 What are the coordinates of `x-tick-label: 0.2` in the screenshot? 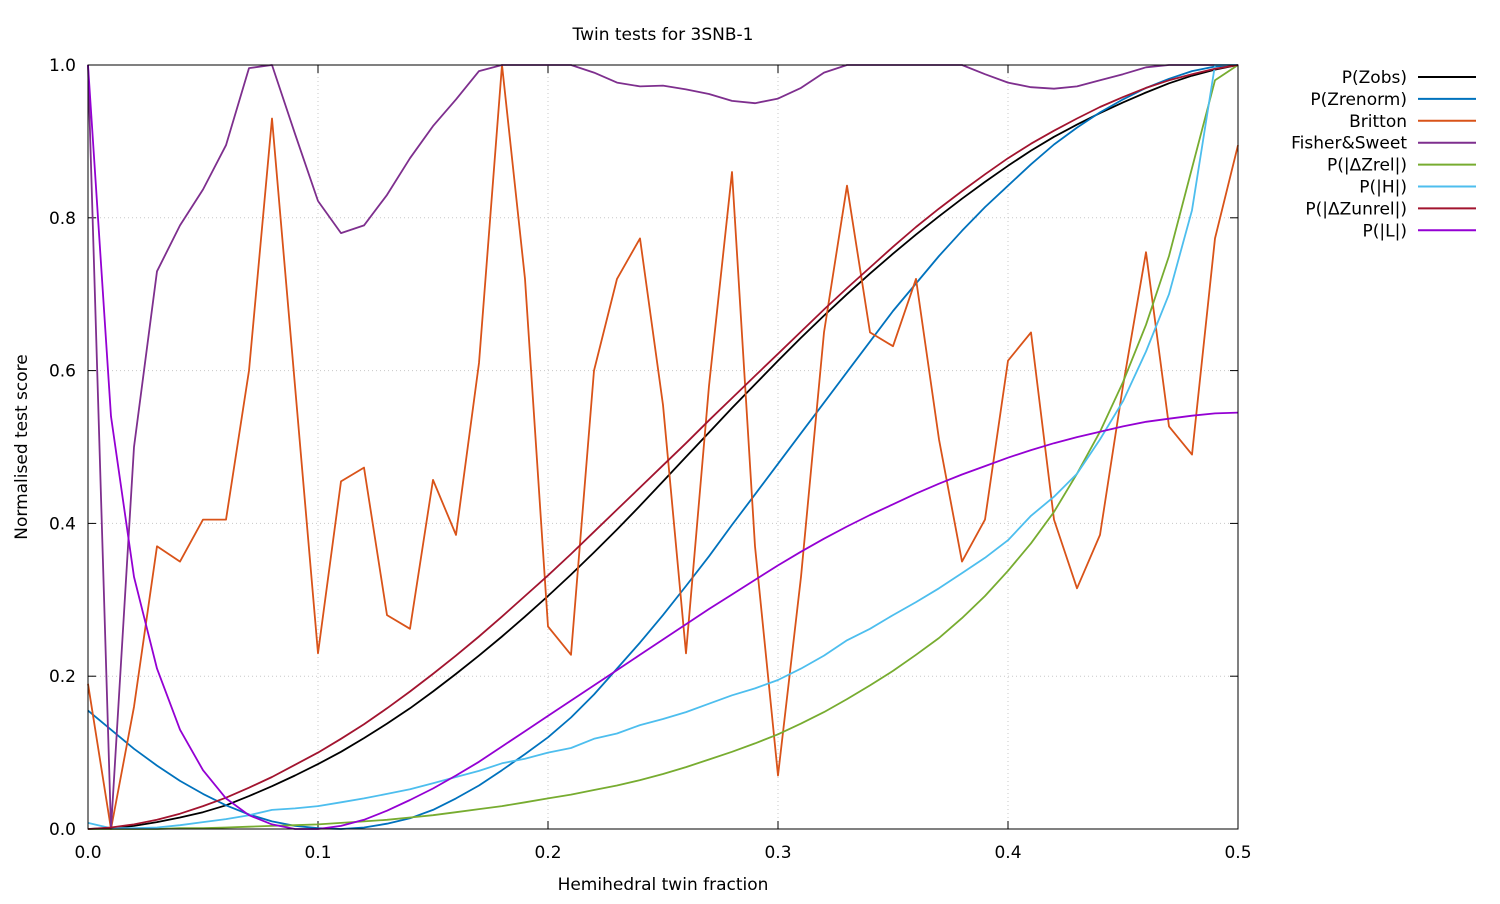 It's located at (547, 853).